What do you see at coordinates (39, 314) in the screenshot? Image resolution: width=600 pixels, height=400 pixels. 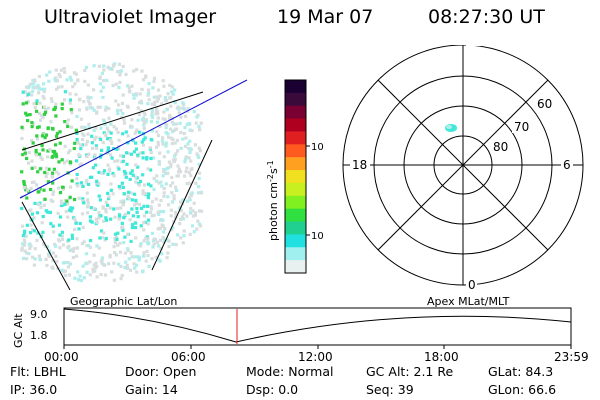 I see `orbit-y-max: 9.0` at bounding box center [39, 314].